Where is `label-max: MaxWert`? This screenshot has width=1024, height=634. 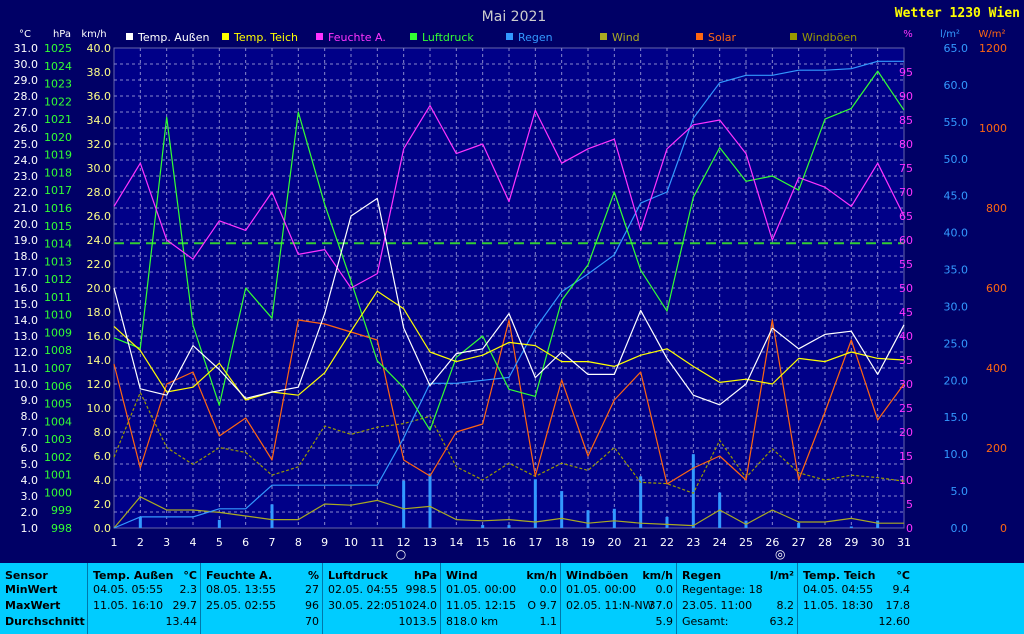
label-max: MaxWert is located at coordinates (33, 605).